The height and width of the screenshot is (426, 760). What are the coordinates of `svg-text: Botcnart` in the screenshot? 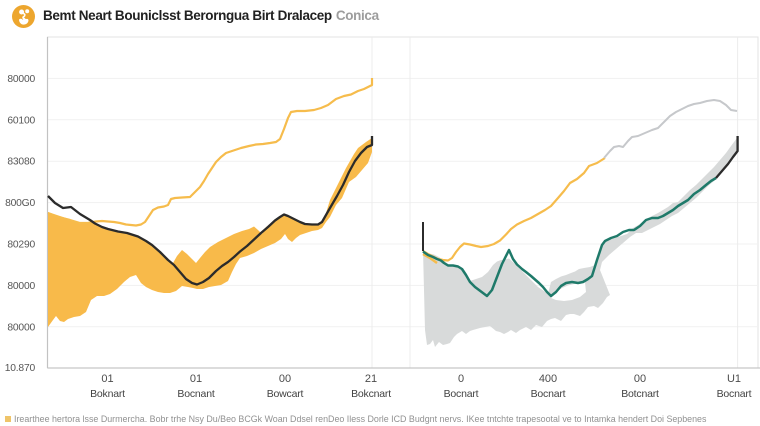 It's located at (640, 394).